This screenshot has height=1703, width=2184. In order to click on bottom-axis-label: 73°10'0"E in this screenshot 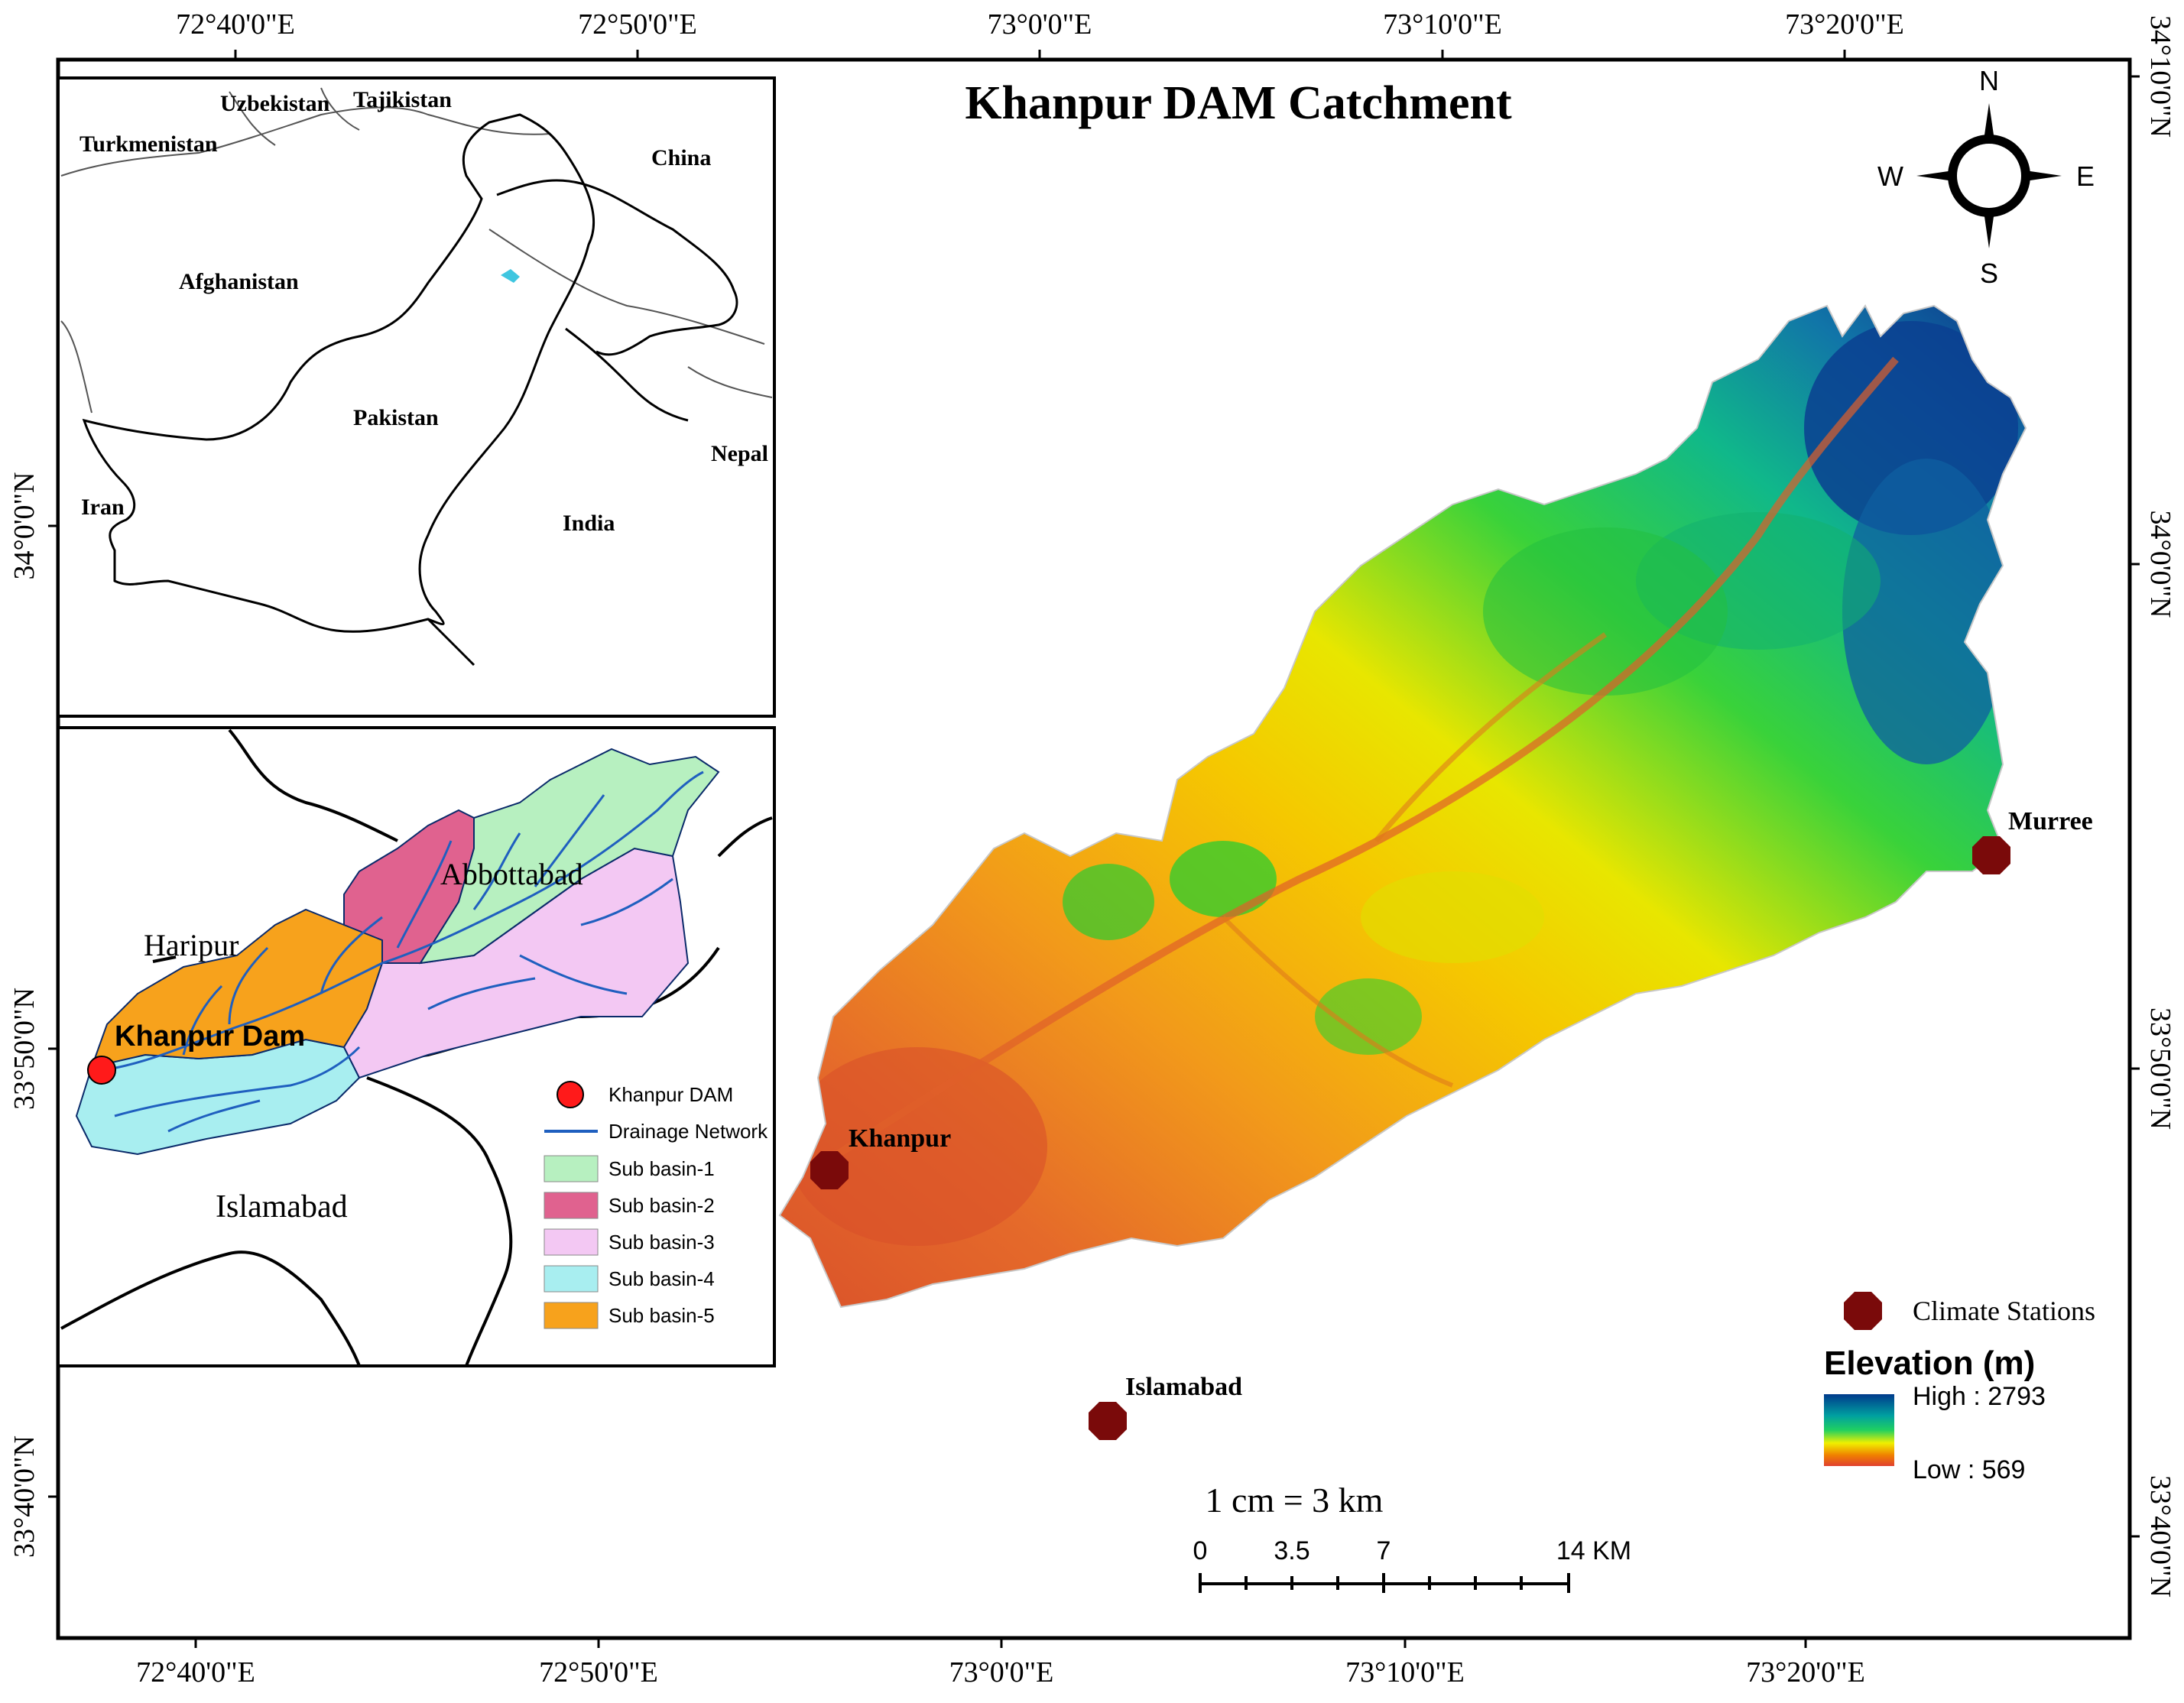, I will do `click(1405, 1672)`.